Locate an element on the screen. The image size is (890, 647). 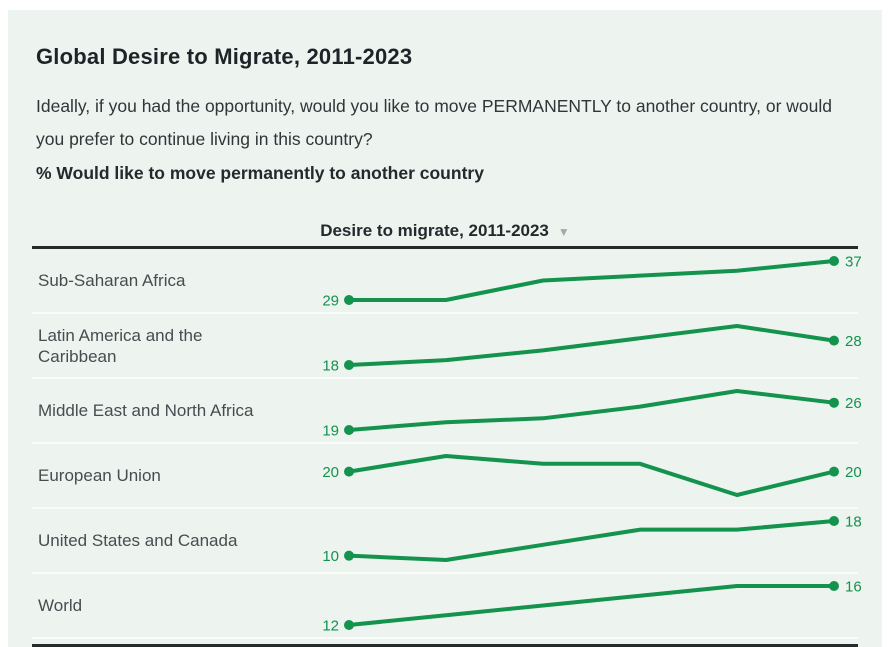
sparkline: 29 37 is located at coordinates (592, 282).